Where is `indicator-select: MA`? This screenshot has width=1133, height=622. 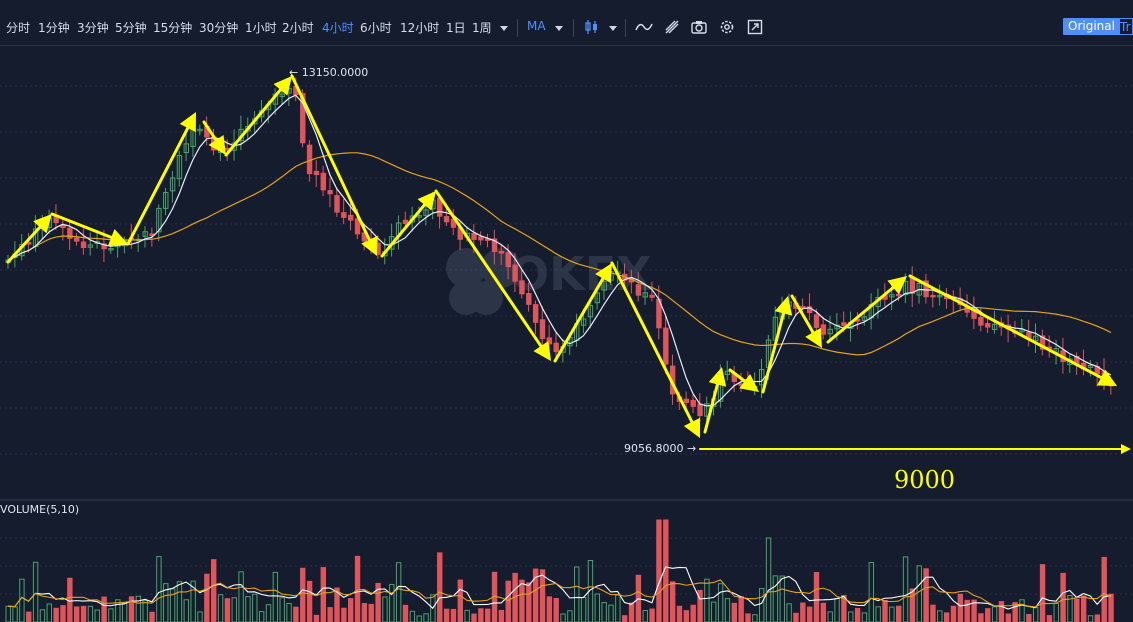
indicator-select: MA is located at coordinates (536, 26).